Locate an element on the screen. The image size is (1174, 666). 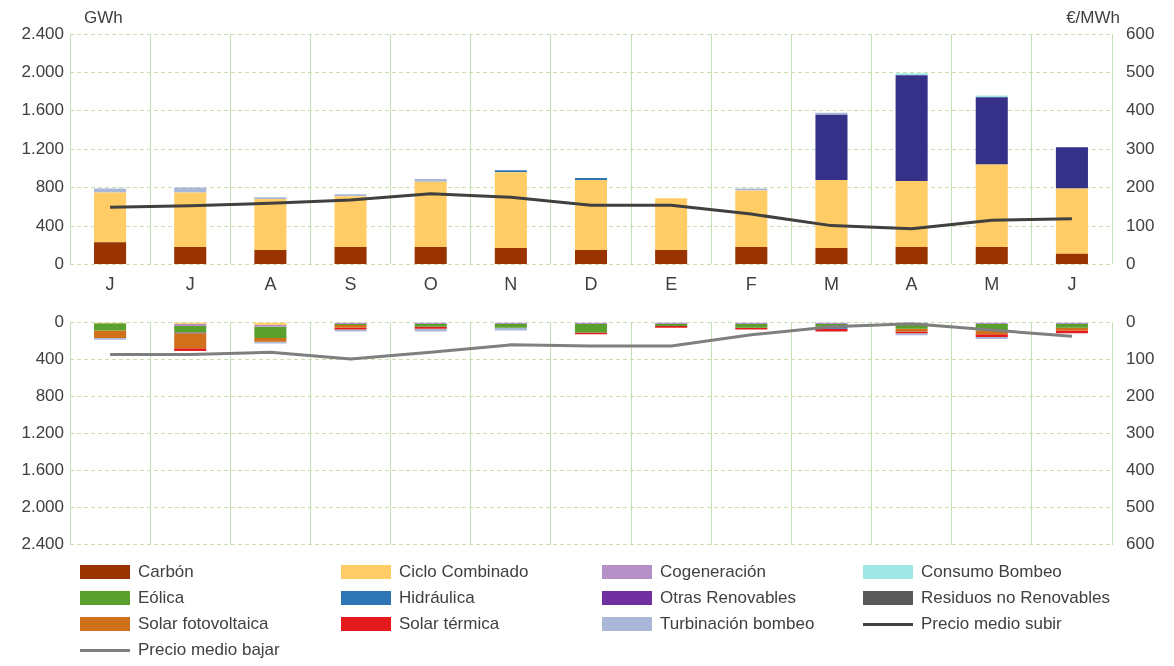
legend-label: Consumo Bombeo is located at coordinates (991, 572).